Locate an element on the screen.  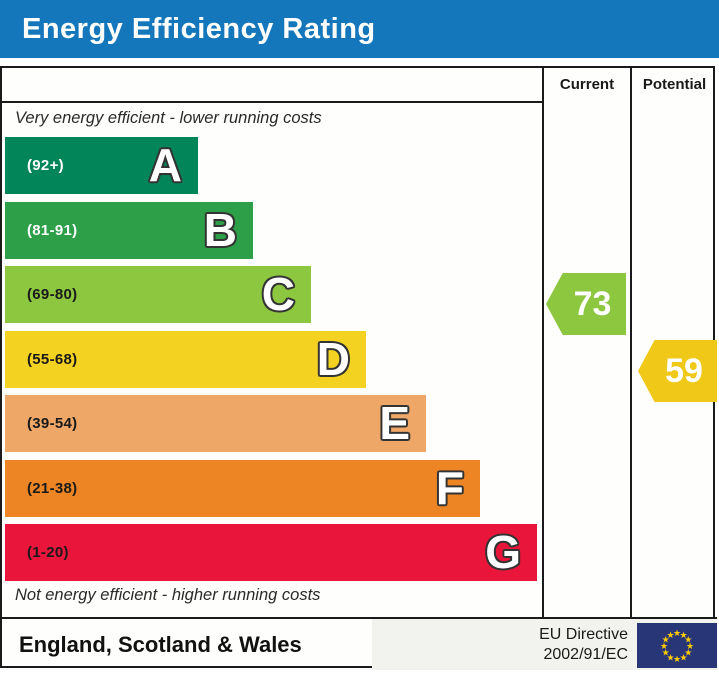
band-g-letter: G is located at coordinates (503, 552).